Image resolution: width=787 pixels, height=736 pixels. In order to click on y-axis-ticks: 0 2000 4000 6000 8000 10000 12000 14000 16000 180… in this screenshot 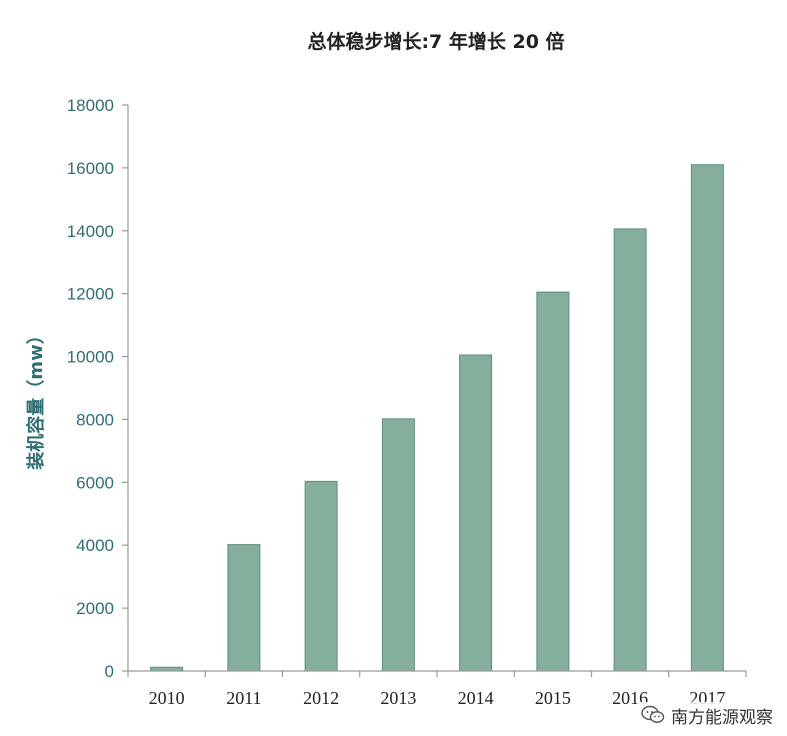, I will do `click(97, 388)`.